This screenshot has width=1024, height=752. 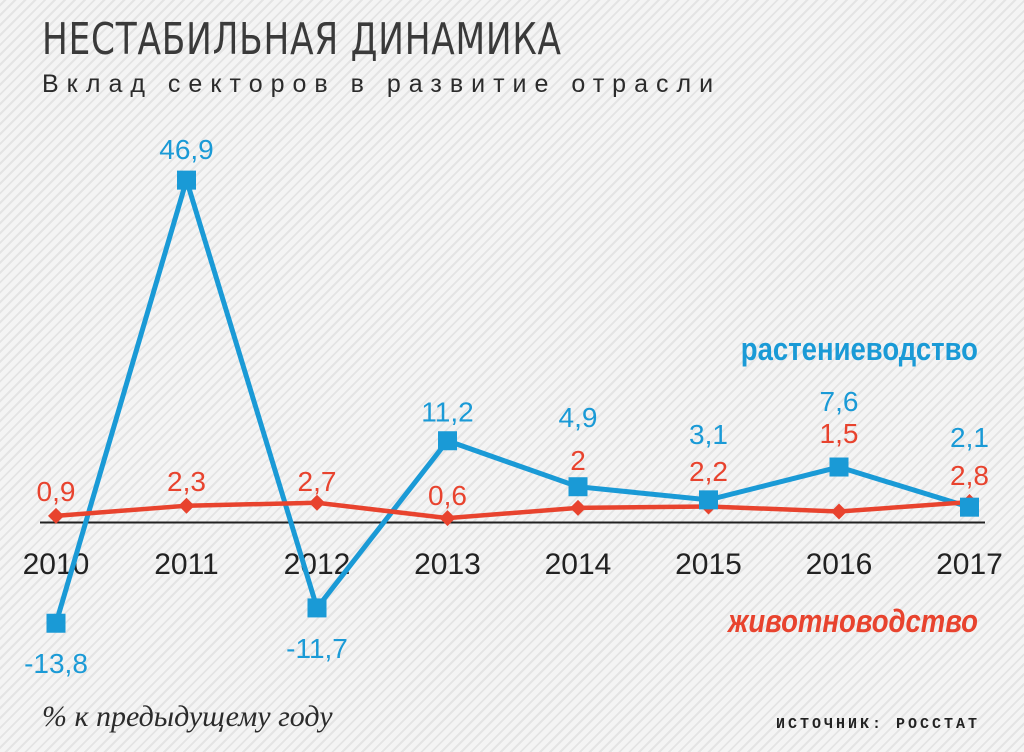 What do you see at coordinates (447, 564) in the screenshot?
I see `x-tick-label: 2013` at bounding box center [447, 564].